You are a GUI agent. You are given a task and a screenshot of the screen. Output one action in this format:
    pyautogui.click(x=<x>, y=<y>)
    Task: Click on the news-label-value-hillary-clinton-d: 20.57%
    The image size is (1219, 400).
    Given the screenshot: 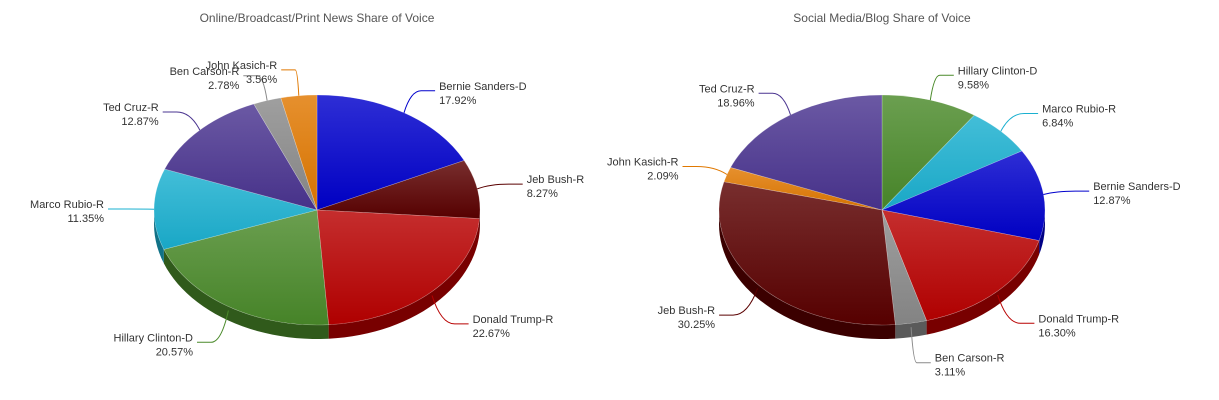 What is the action you would take?
    pyautogui.click(x=175, y=352)
    